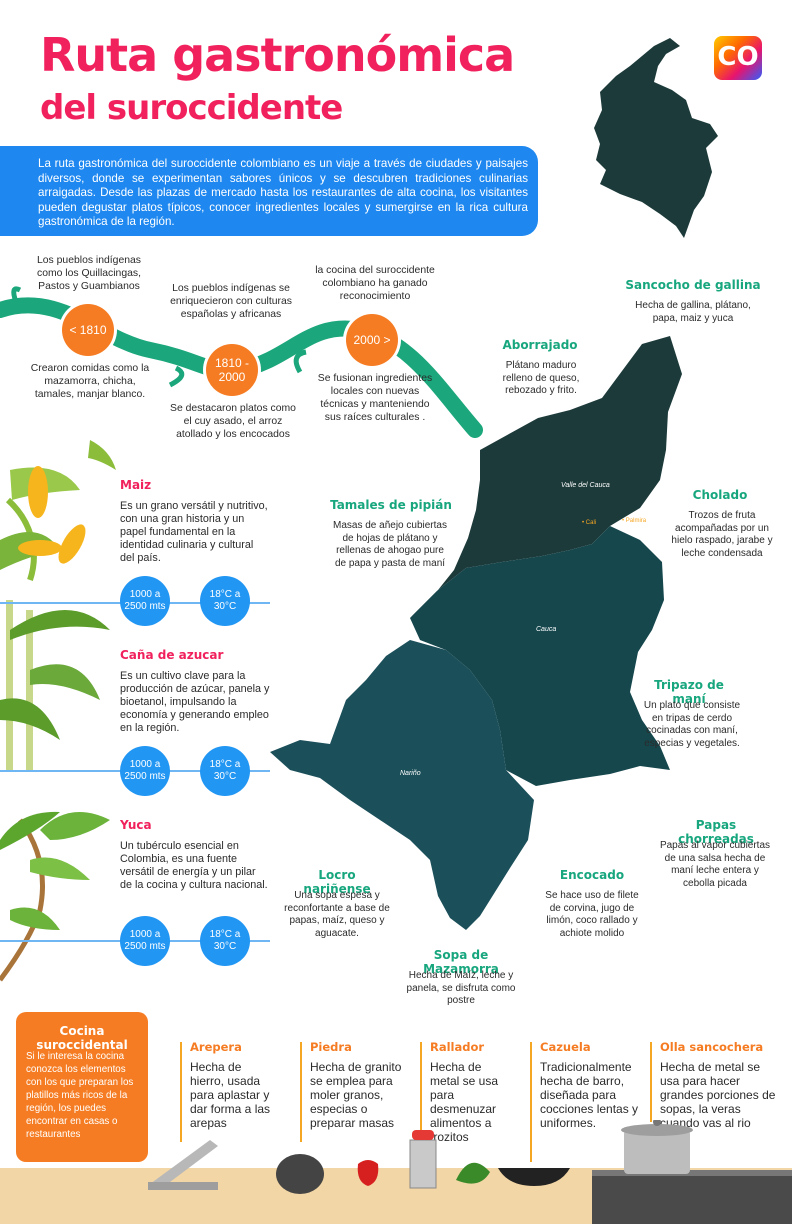 Image resolution: width=792 pixels, height=1224 pixels. I want to click on stove-icon, so click(692, 1199).